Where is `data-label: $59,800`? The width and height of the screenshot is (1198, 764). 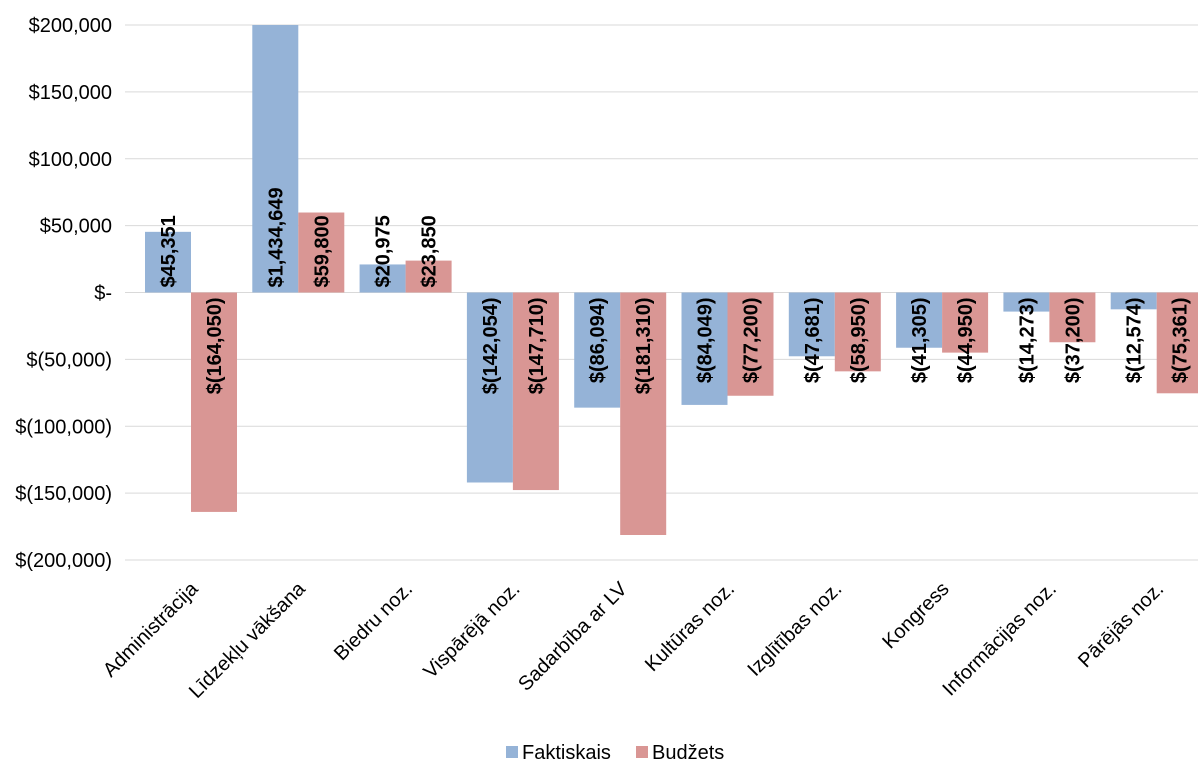 data-label: $59,800 is located at coordinates (322, 251).